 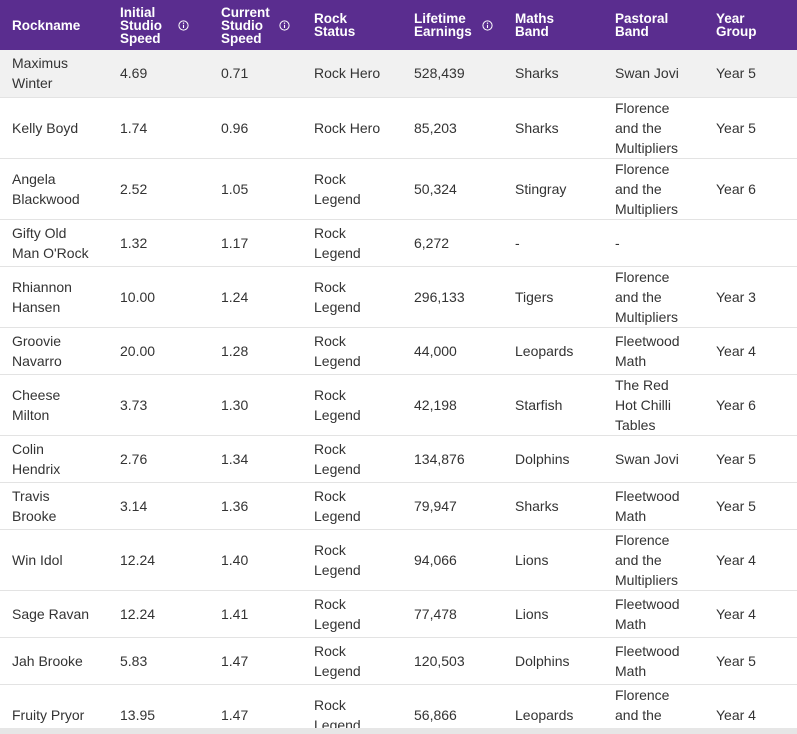 What do you see at coordinates (46, 188) in the screenshot?
I see `cell-text: Angela Blackwood` at bounding box center [46, 188].